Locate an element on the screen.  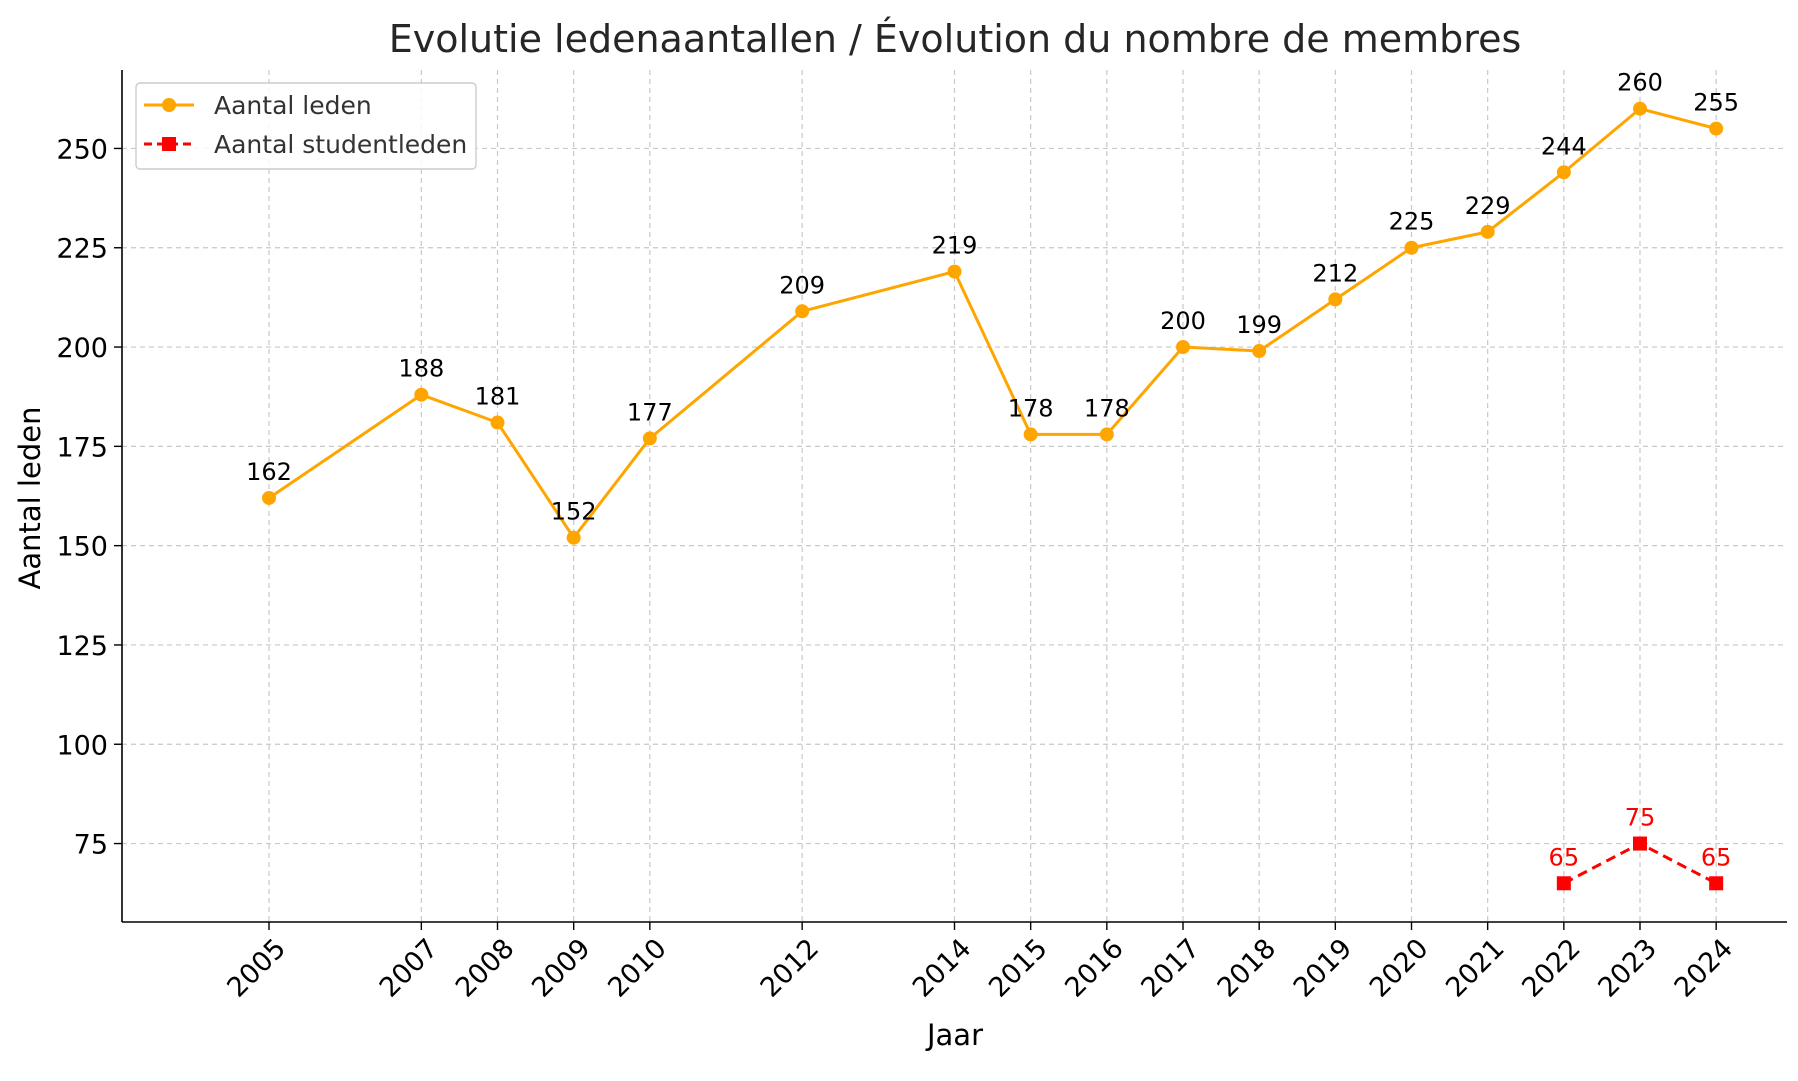
data-label: 162 is located at coordinates (269, 472).